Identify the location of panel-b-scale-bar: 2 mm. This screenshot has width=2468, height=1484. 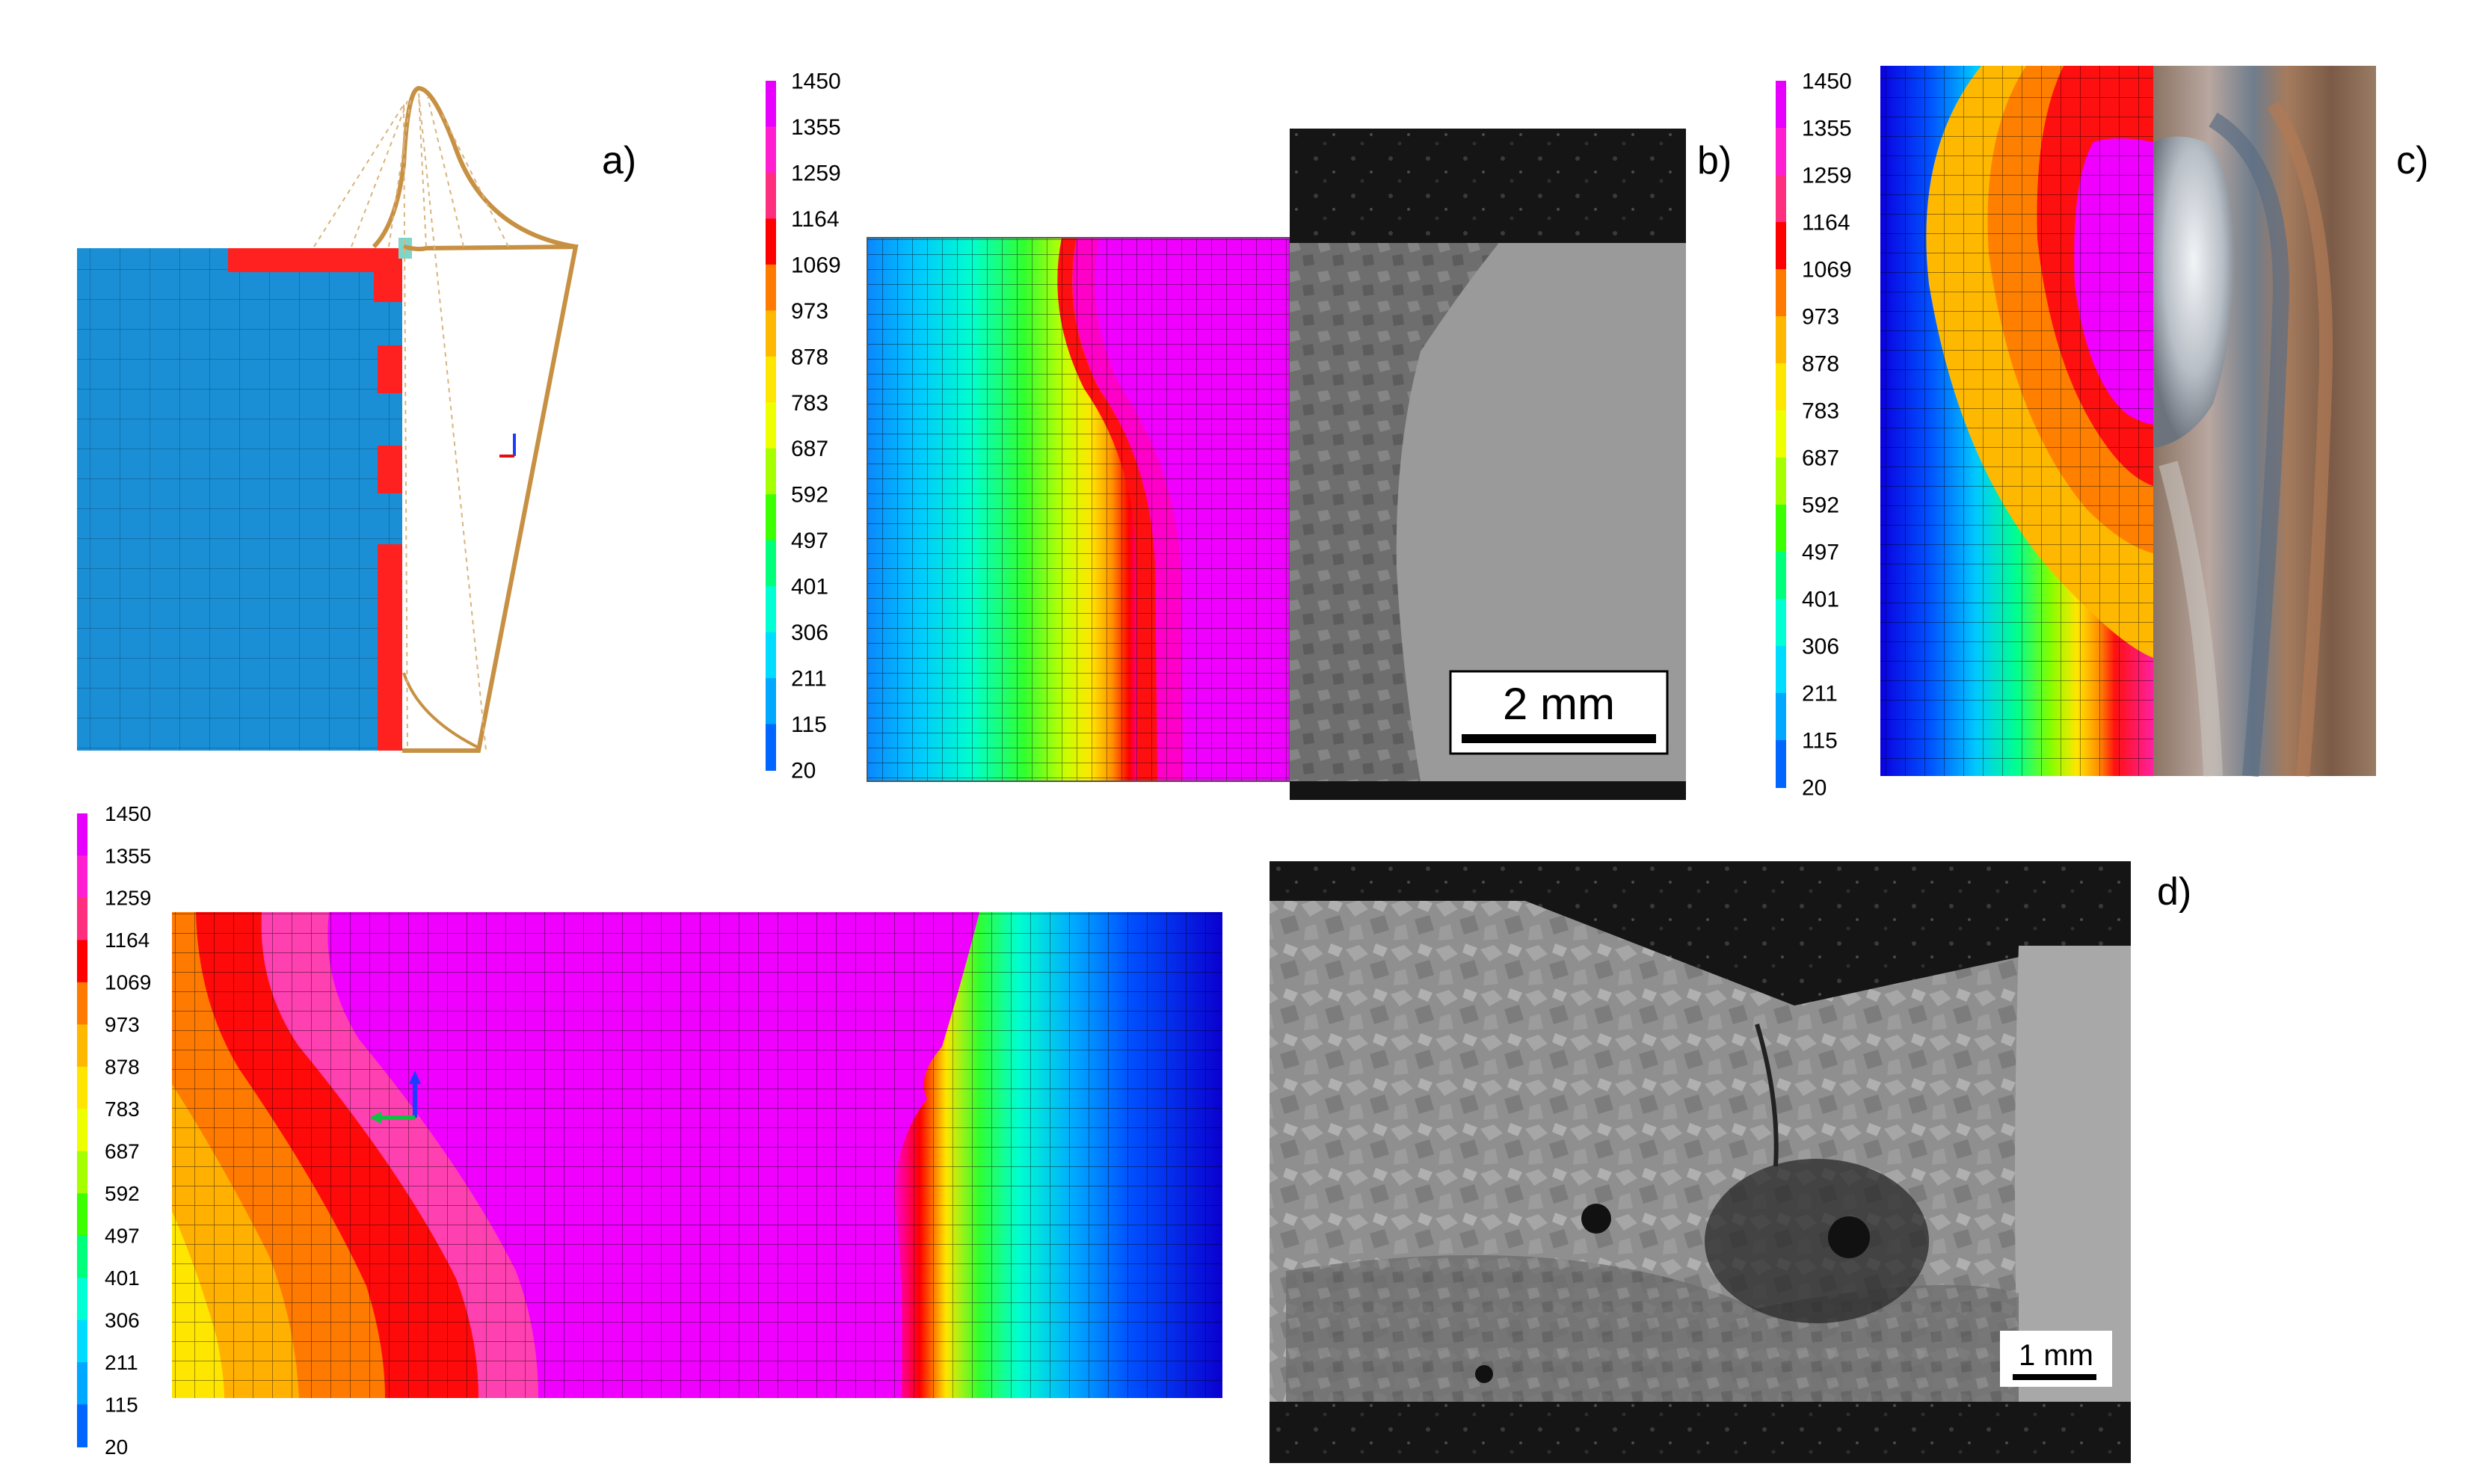
(1559, 712).